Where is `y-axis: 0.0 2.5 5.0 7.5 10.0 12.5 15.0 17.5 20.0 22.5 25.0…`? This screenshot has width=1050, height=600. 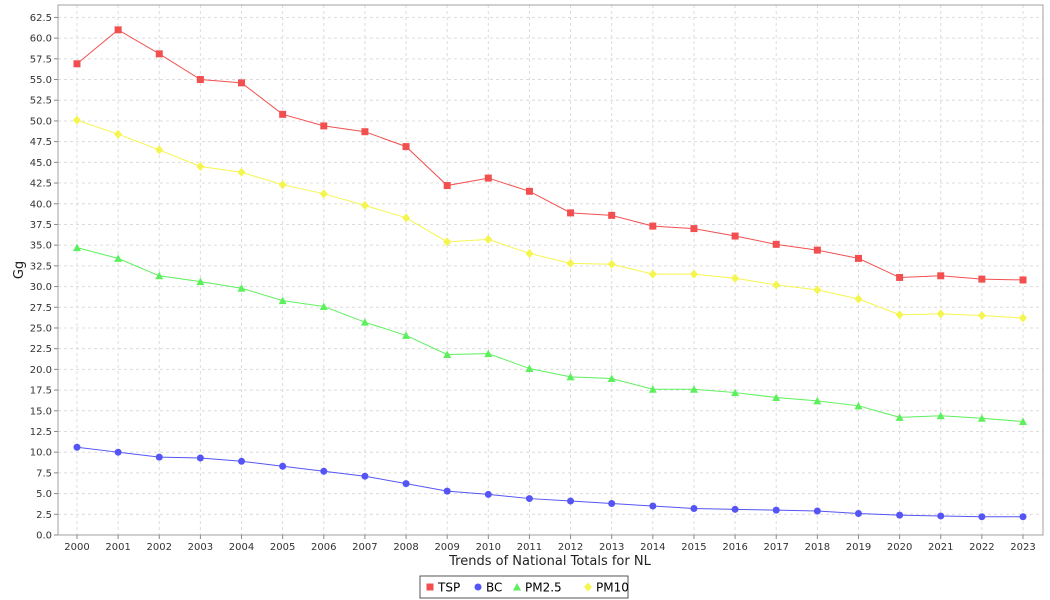 y-axis: 0.0 2.5 5.0 7.5 10.0 12.5 15.0 17.5 20.0 22.5 25.0… is located at coordinates (44, 277).